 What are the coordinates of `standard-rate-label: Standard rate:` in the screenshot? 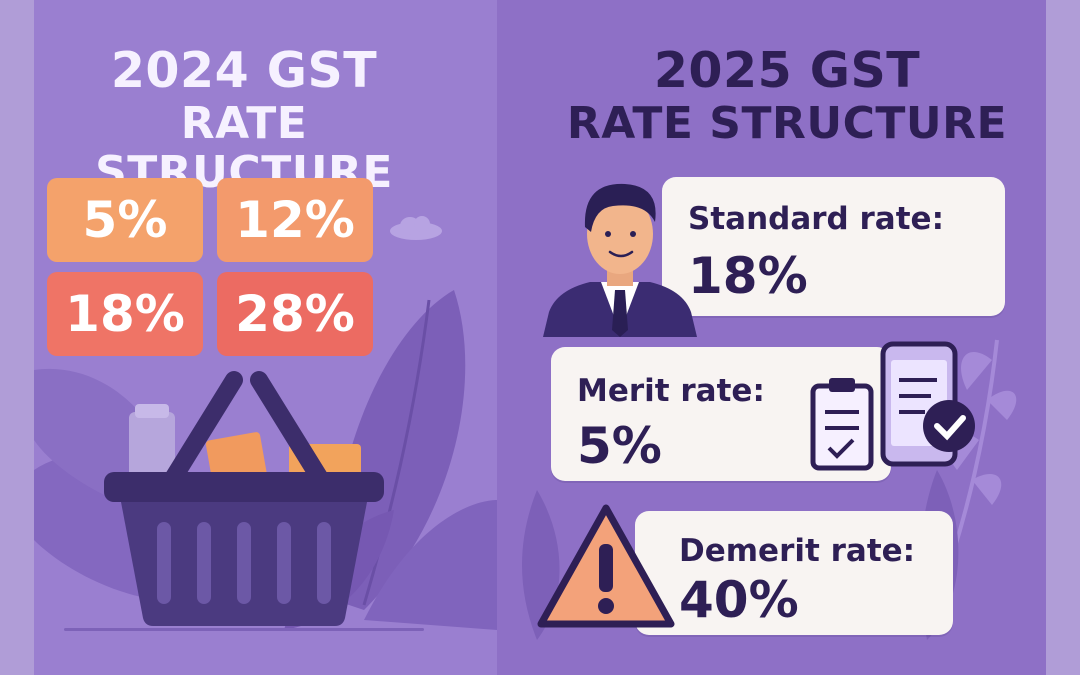 It's located at (816, 219).